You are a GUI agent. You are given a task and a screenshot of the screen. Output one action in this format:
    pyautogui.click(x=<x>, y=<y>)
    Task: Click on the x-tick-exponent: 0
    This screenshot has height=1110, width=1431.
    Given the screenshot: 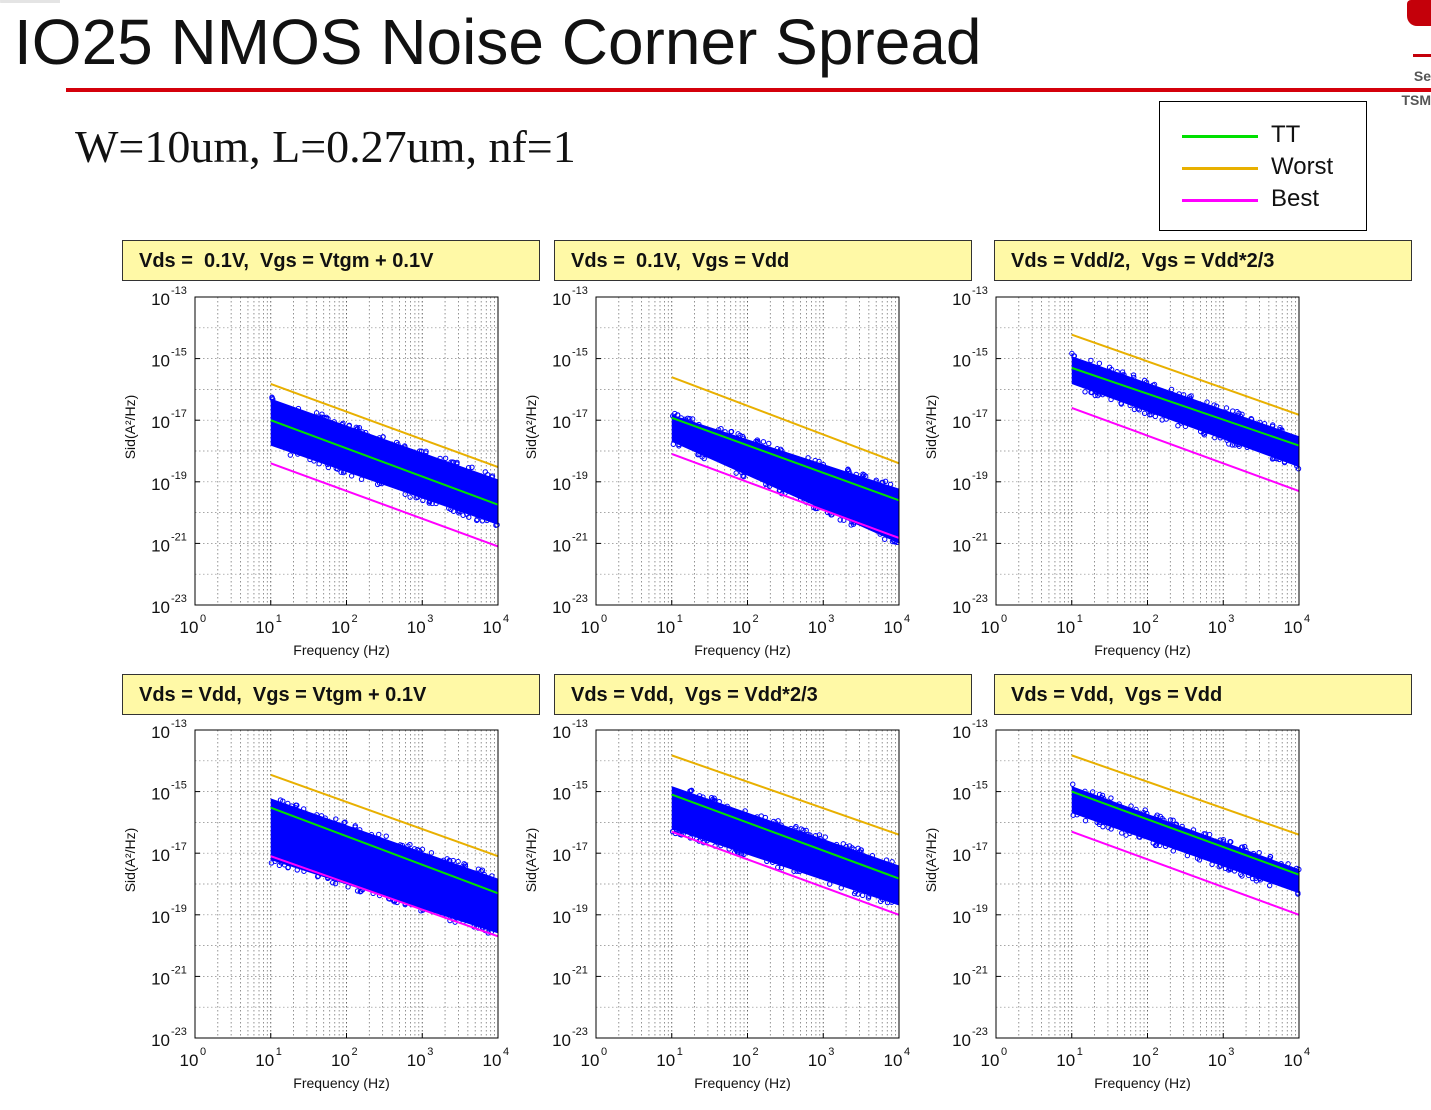 What is the action you would take?
    pyautogui.click(x=1004, y=1052)
    